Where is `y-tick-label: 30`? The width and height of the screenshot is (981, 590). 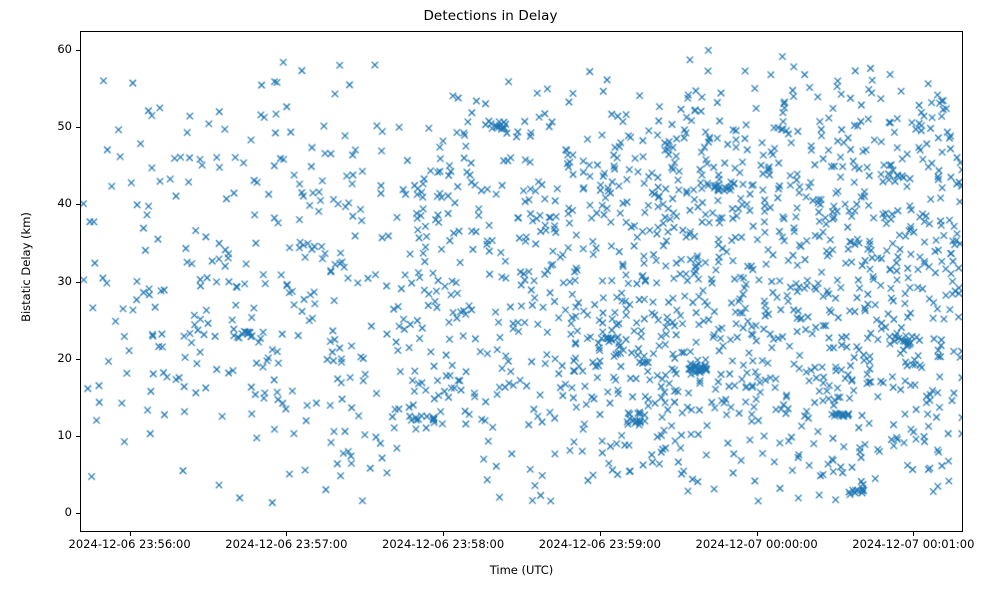
y-tick-label: 30 is located at coordinates (64, 280).